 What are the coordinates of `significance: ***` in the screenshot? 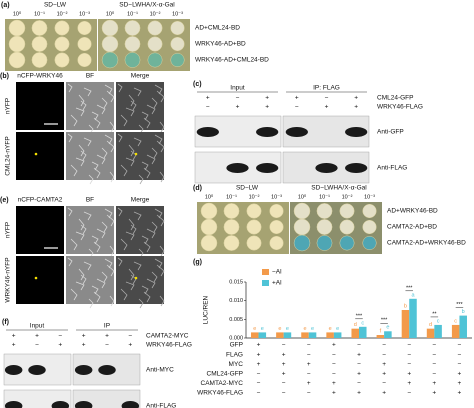 It's located at (459, 305).